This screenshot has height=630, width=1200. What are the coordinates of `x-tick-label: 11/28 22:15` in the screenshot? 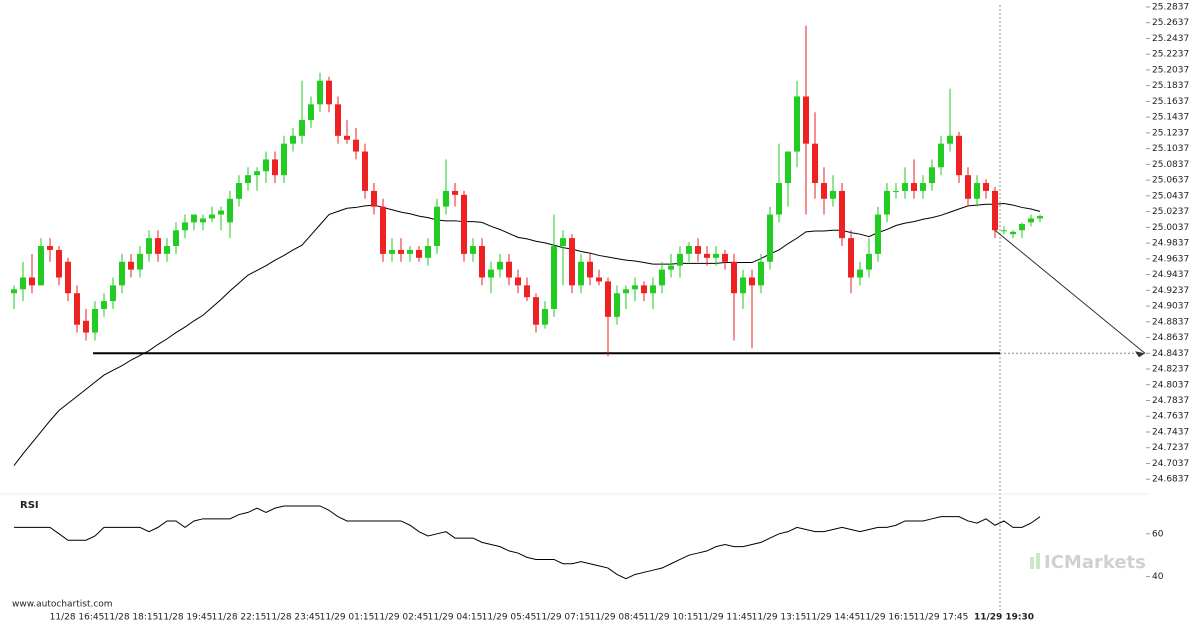 It's located at (239, 618).